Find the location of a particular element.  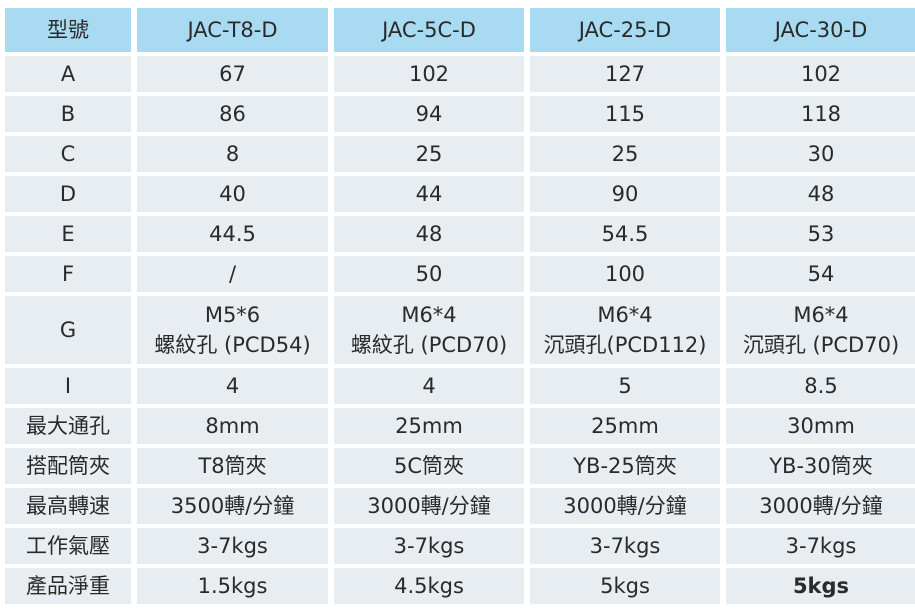

value-cell: 100 is located at coordinates (625, 274).